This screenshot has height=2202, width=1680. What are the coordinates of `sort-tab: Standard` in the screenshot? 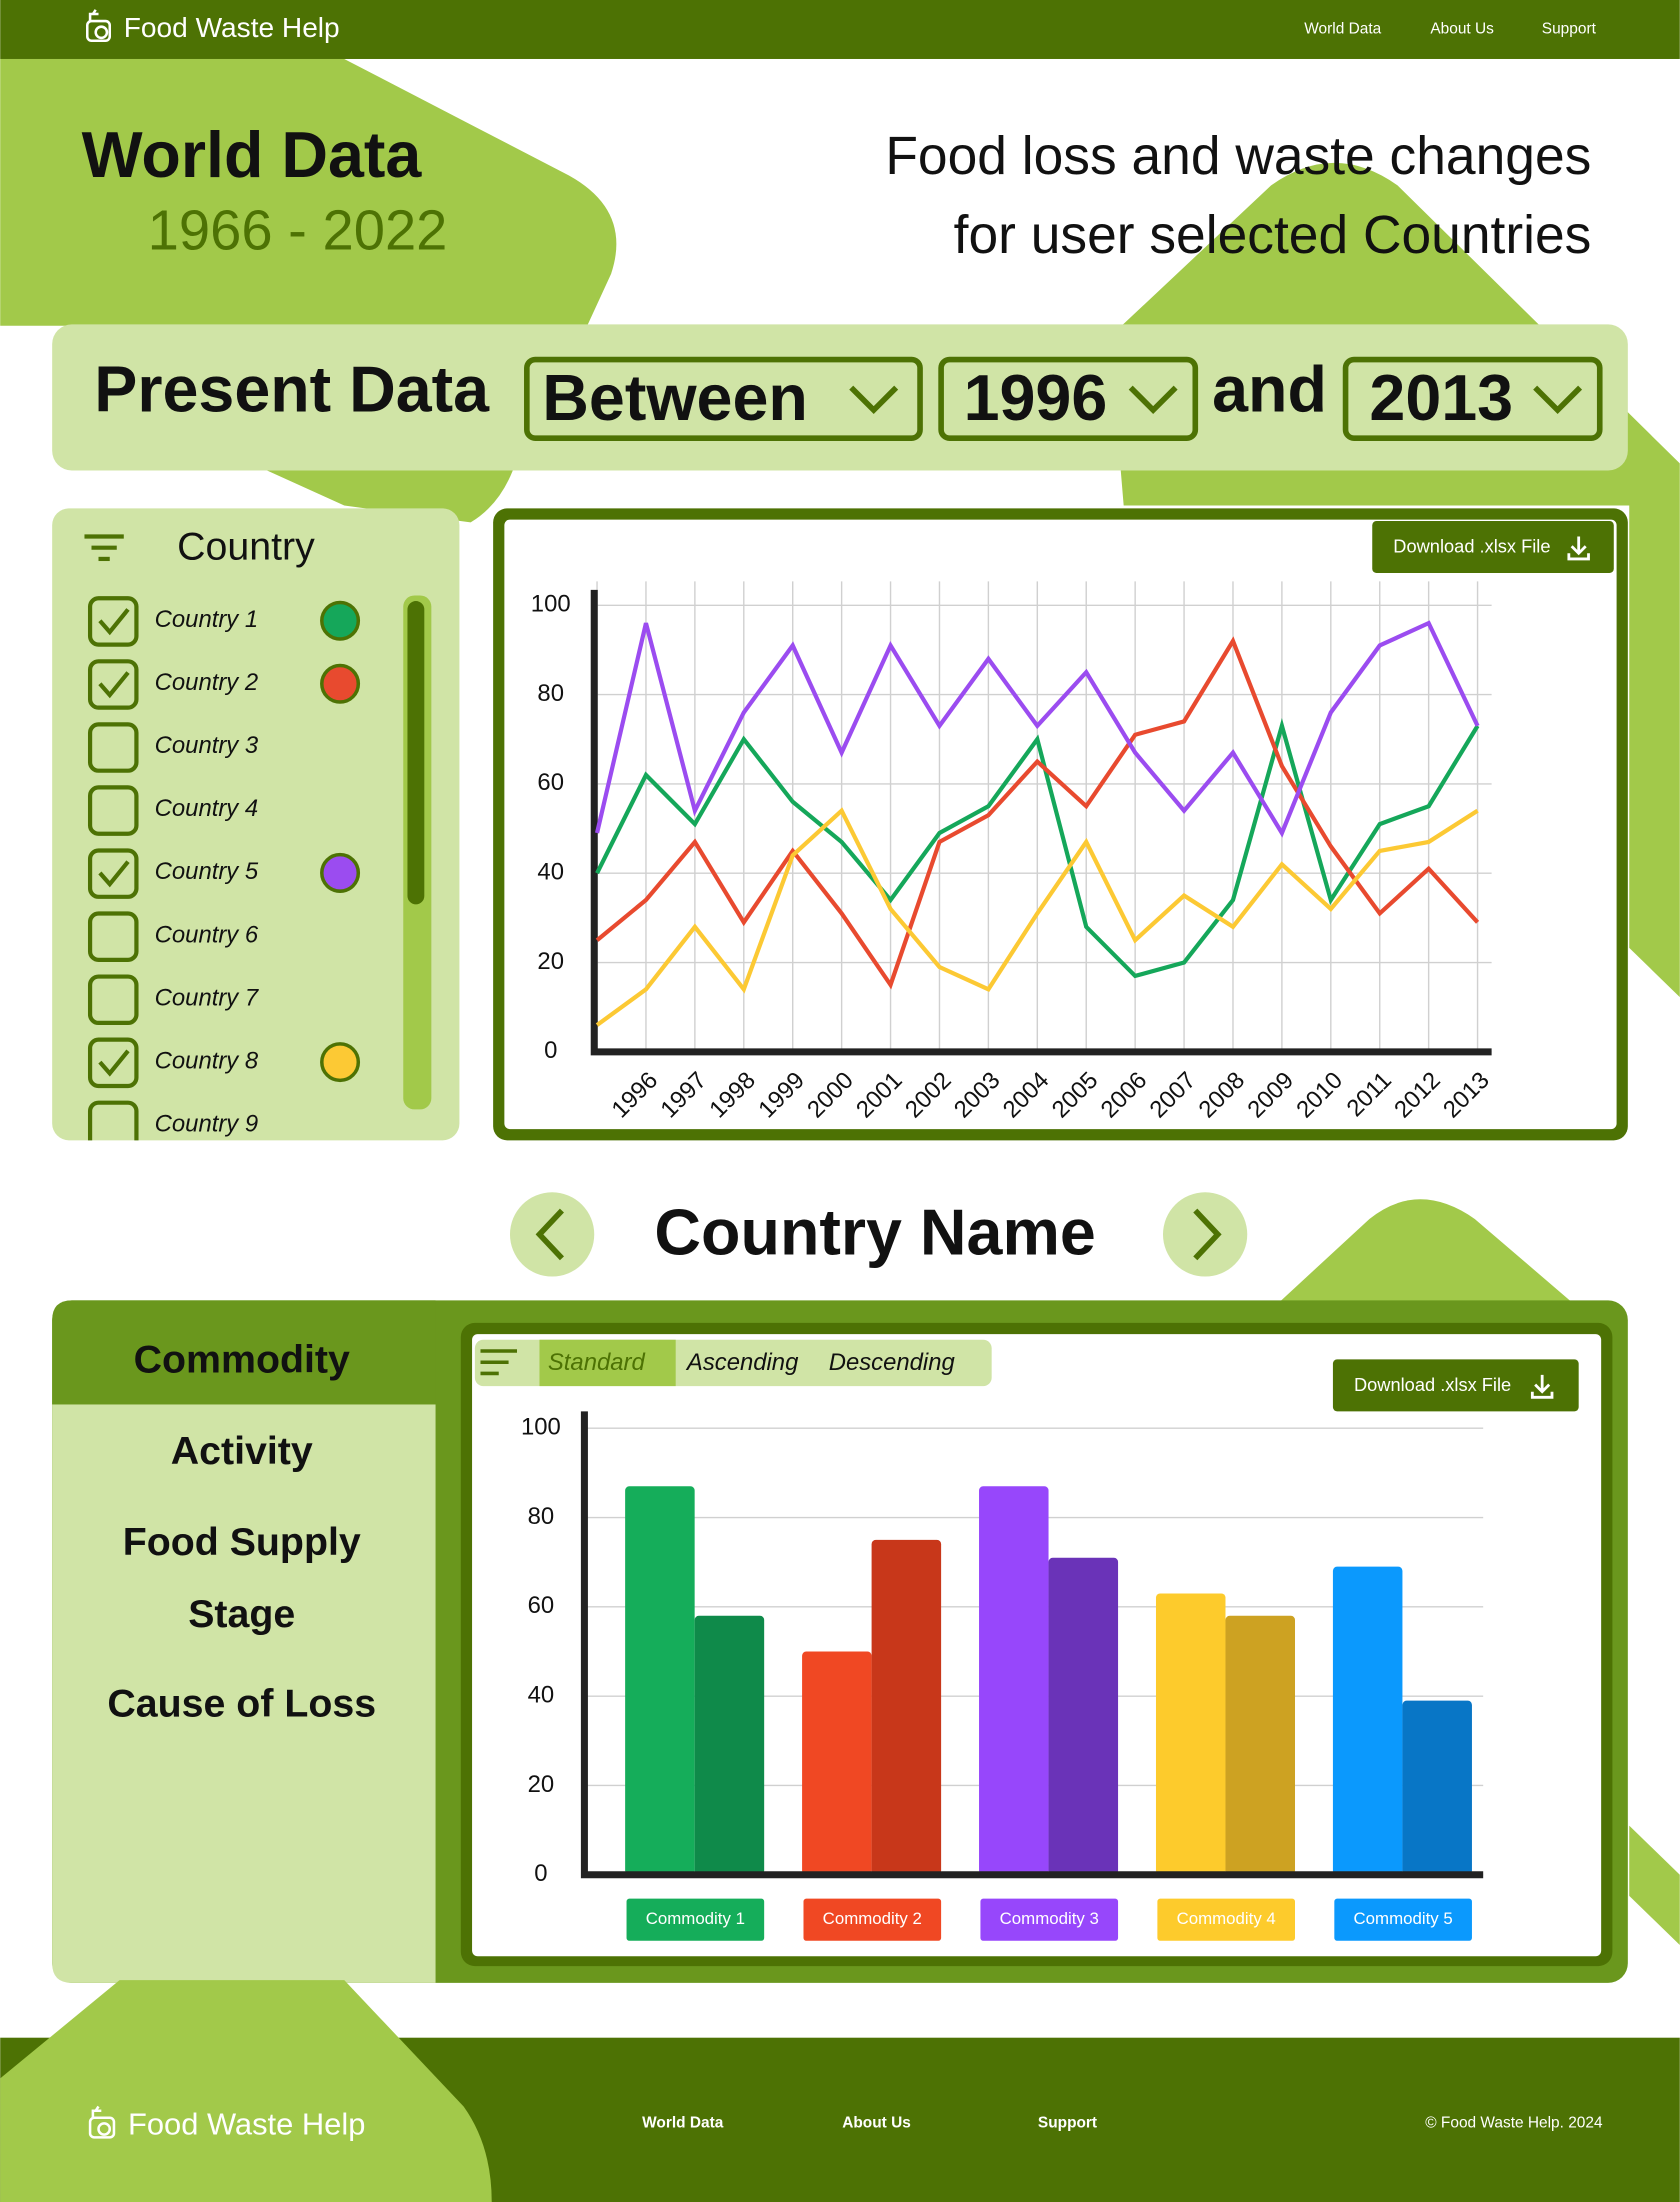 It's located at (597, 1362).